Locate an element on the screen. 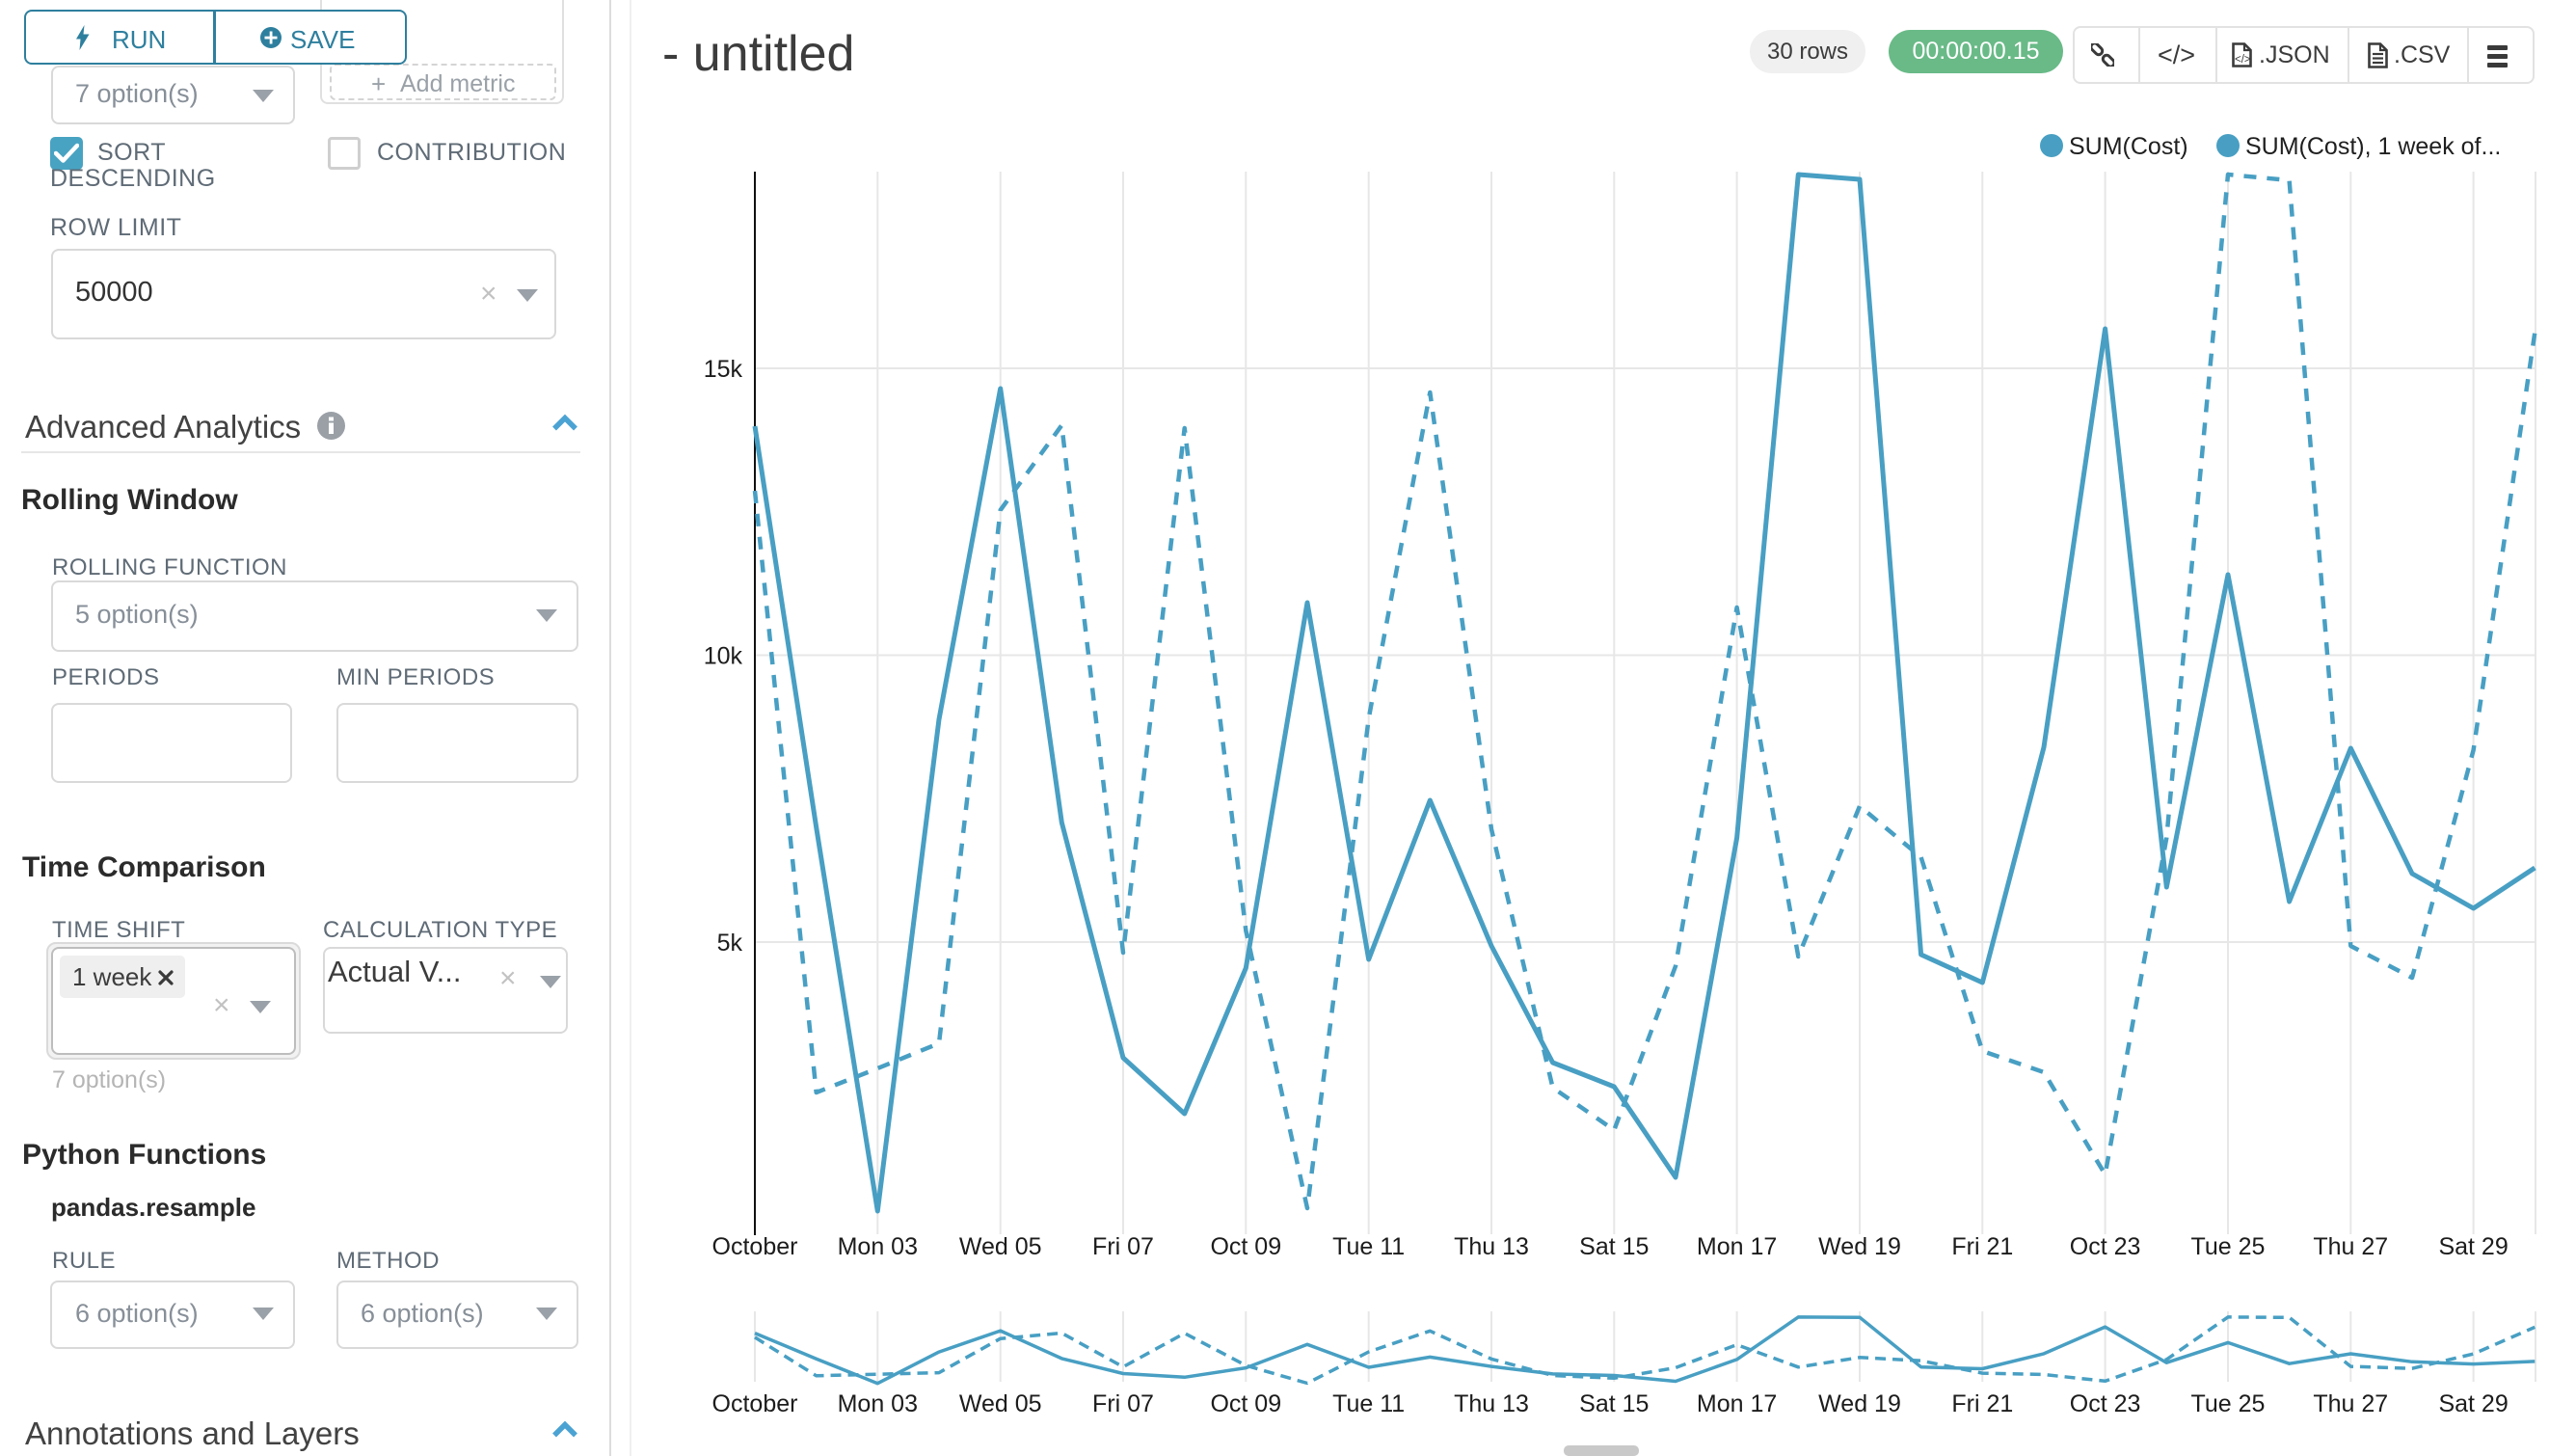  svg-text: 5k is located at coordinates (730, 944).